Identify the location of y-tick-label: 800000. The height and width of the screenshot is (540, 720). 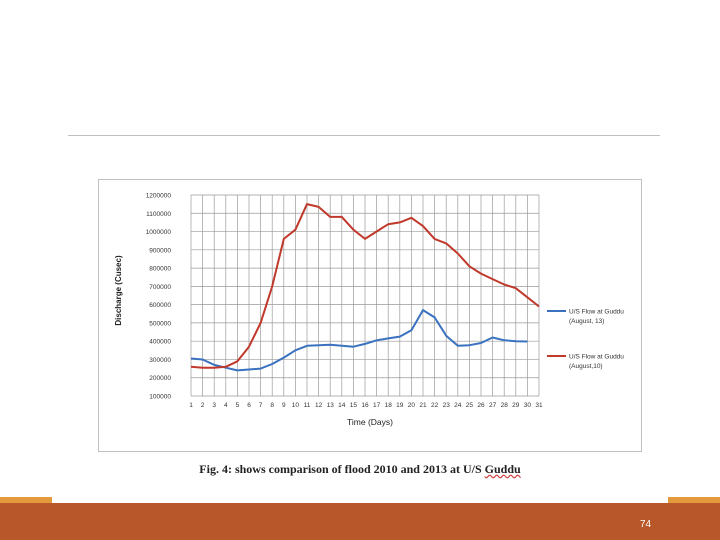
(160, 269).